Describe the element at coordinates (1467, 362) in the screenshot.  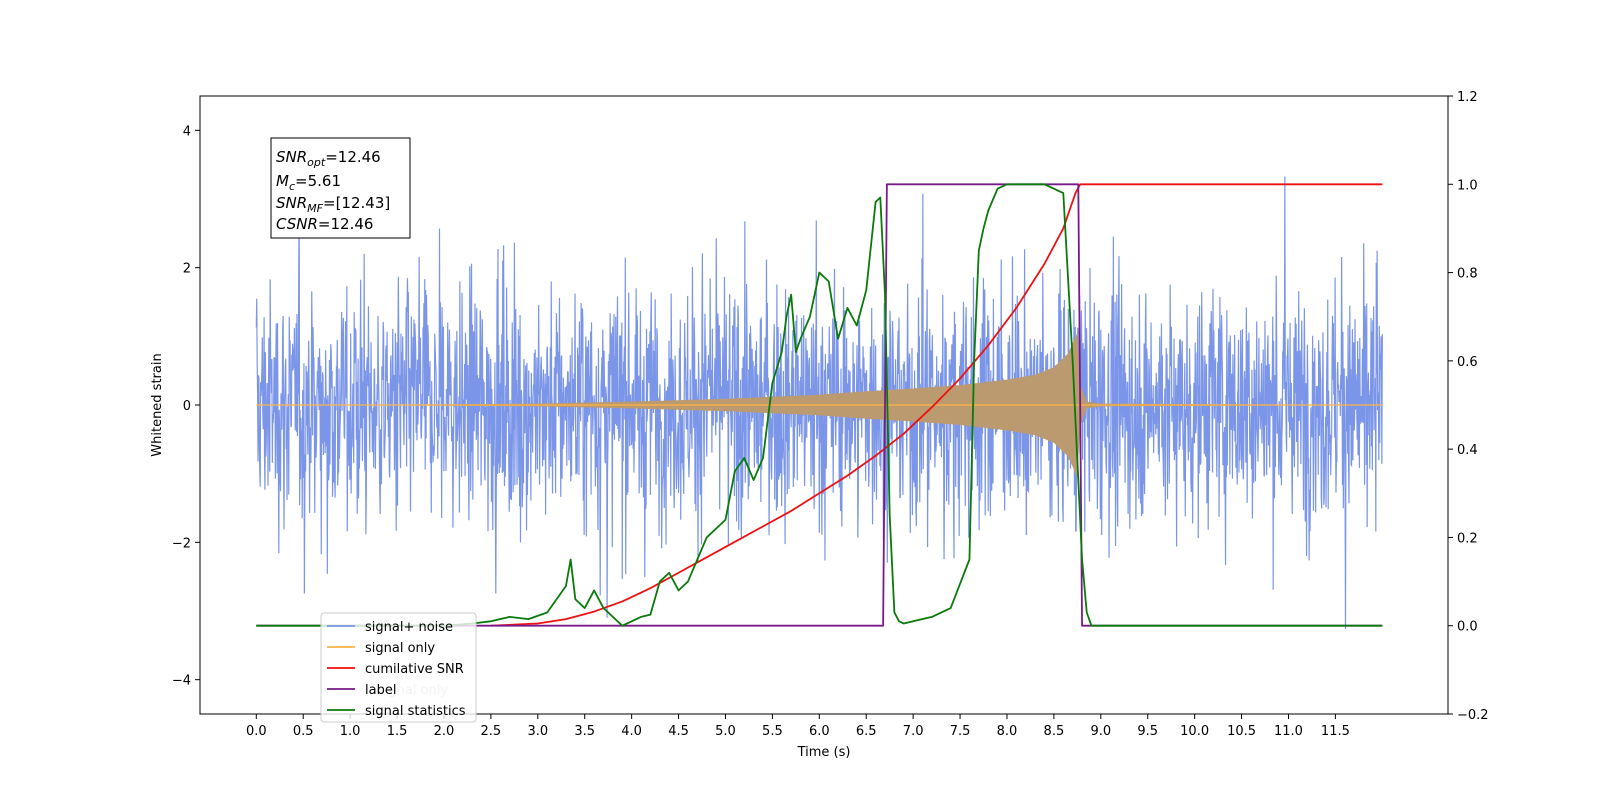
I see `y2-tick-label: 0.6` at that location.